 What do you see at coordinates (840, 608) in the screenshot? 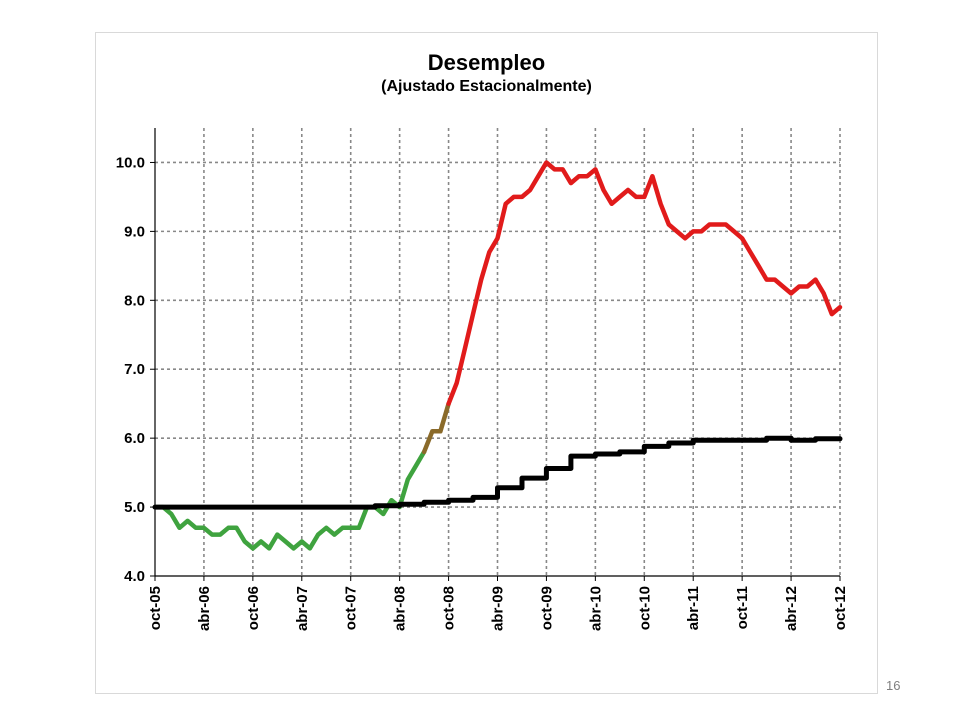
I see `x-tick-label-14: oct-12` at bounding box center [840, 608].